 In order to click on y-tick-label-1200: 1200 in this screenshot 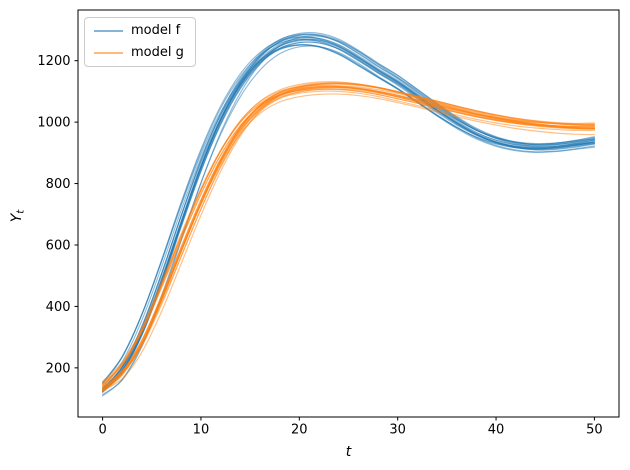, I will do `click(53, 61)`.